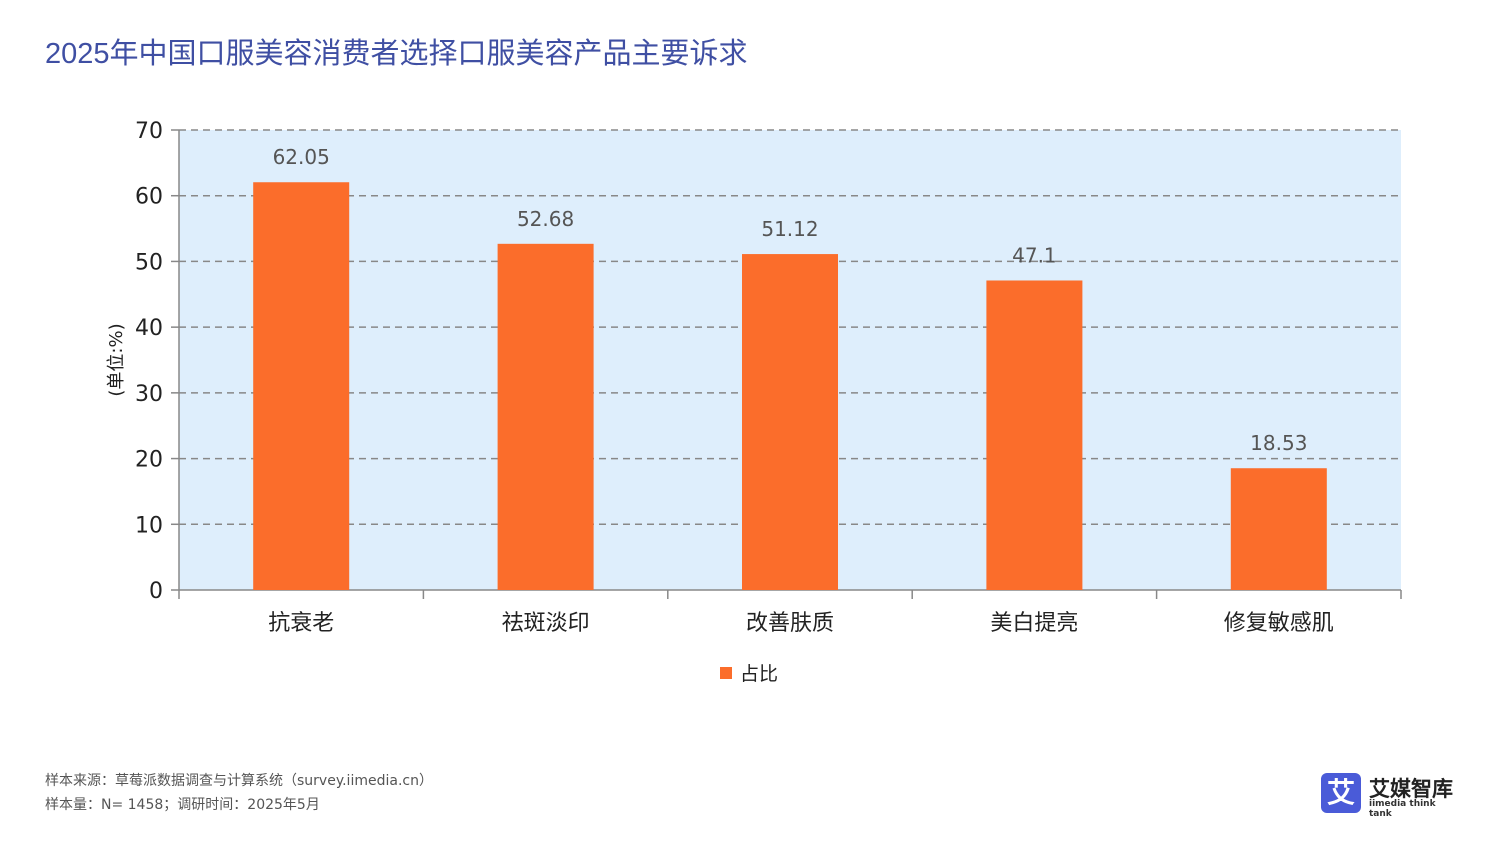  What do you see at coordinates (1034, 623) in the screenshot?
I see `x-tick-label: 美白提亮` at bounding box center [1034, 623].